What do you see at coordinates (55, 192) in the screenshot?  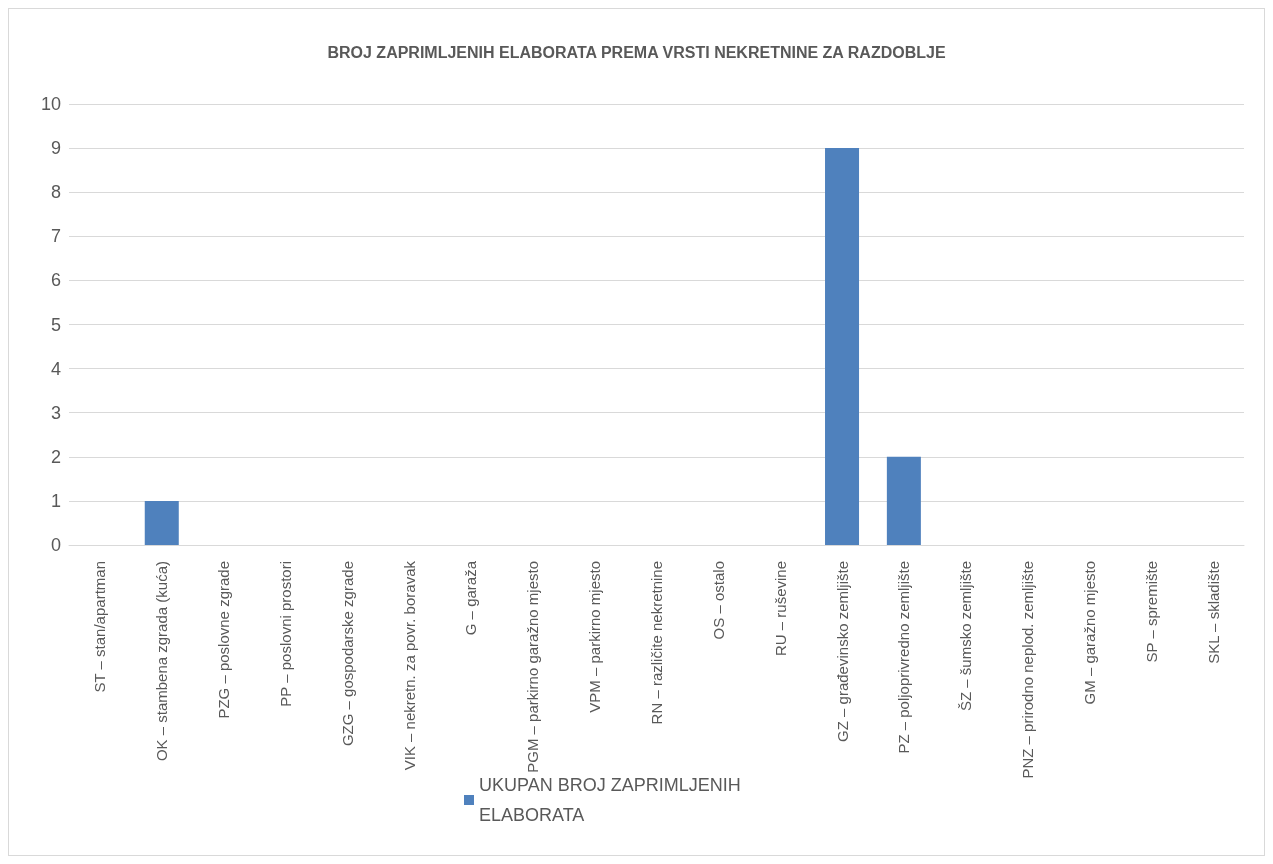 I see `y-tick-label: 8` at bounding box center [55, 192].